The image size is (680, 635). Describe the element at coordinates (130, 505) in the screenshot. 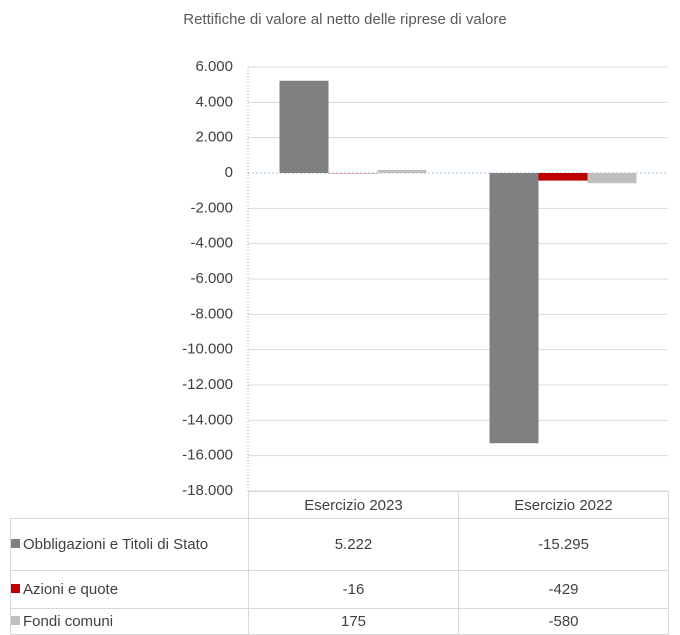

I see `table-corner` at that location.